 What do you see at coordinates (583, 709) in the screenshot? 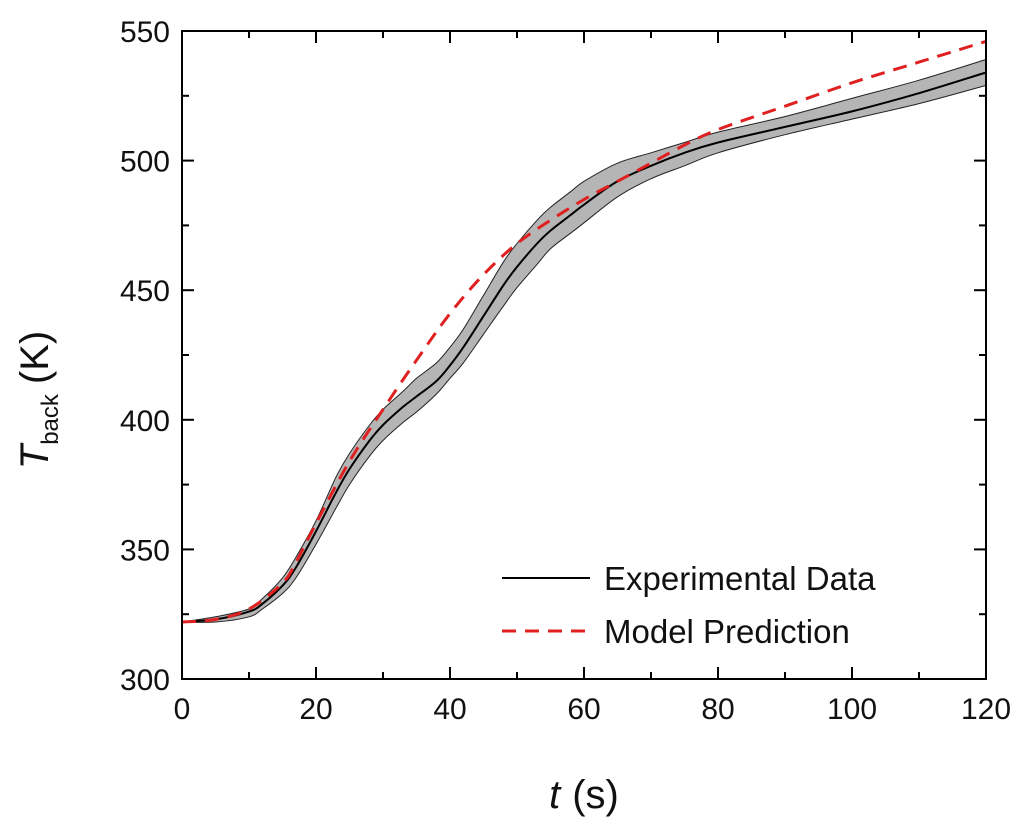
I see `x-tick-label: 60` at bounding box center [583, 709].